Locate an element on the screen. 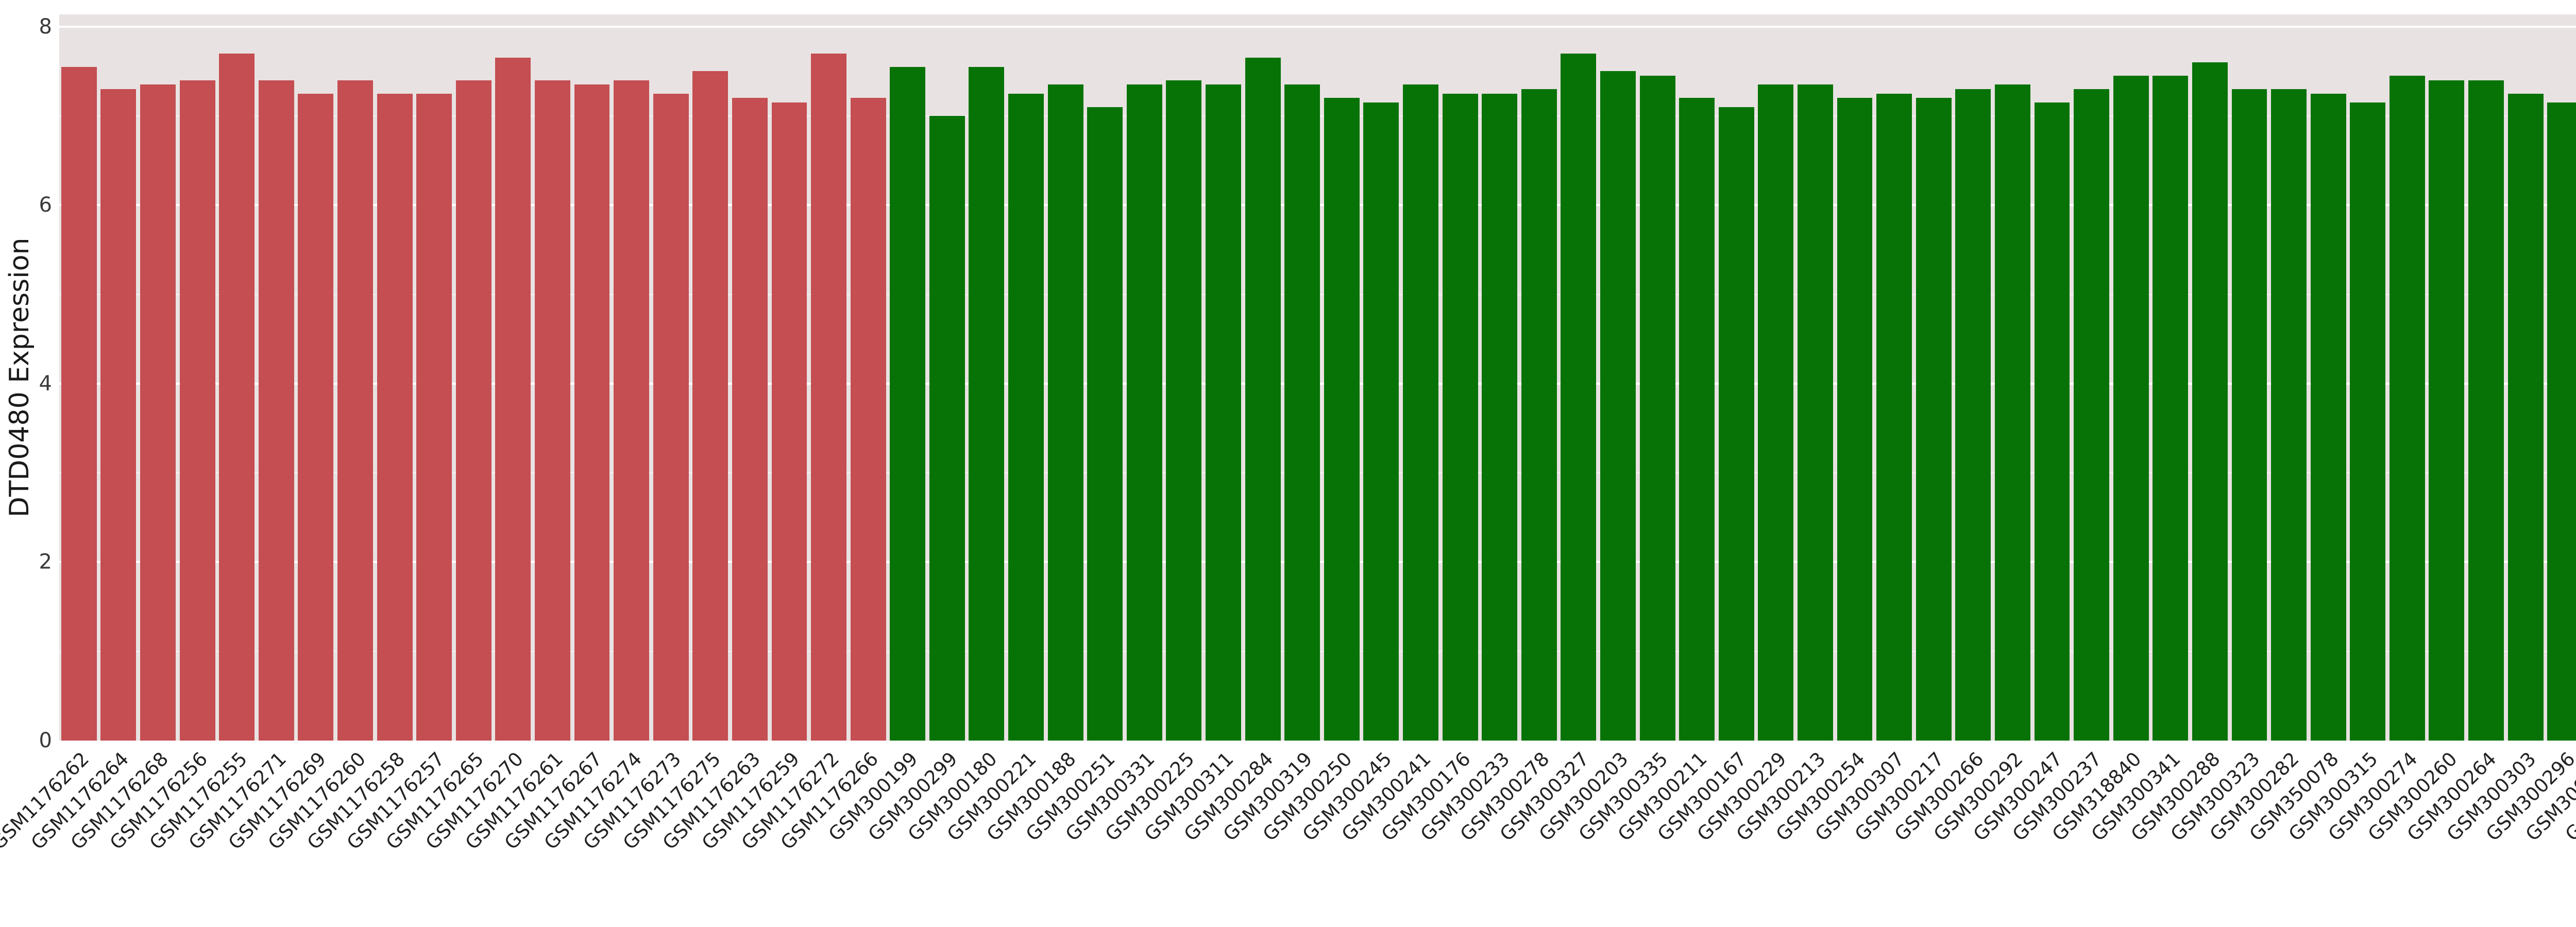  y-tick-label: 0 is located at coordinates (45, 740).